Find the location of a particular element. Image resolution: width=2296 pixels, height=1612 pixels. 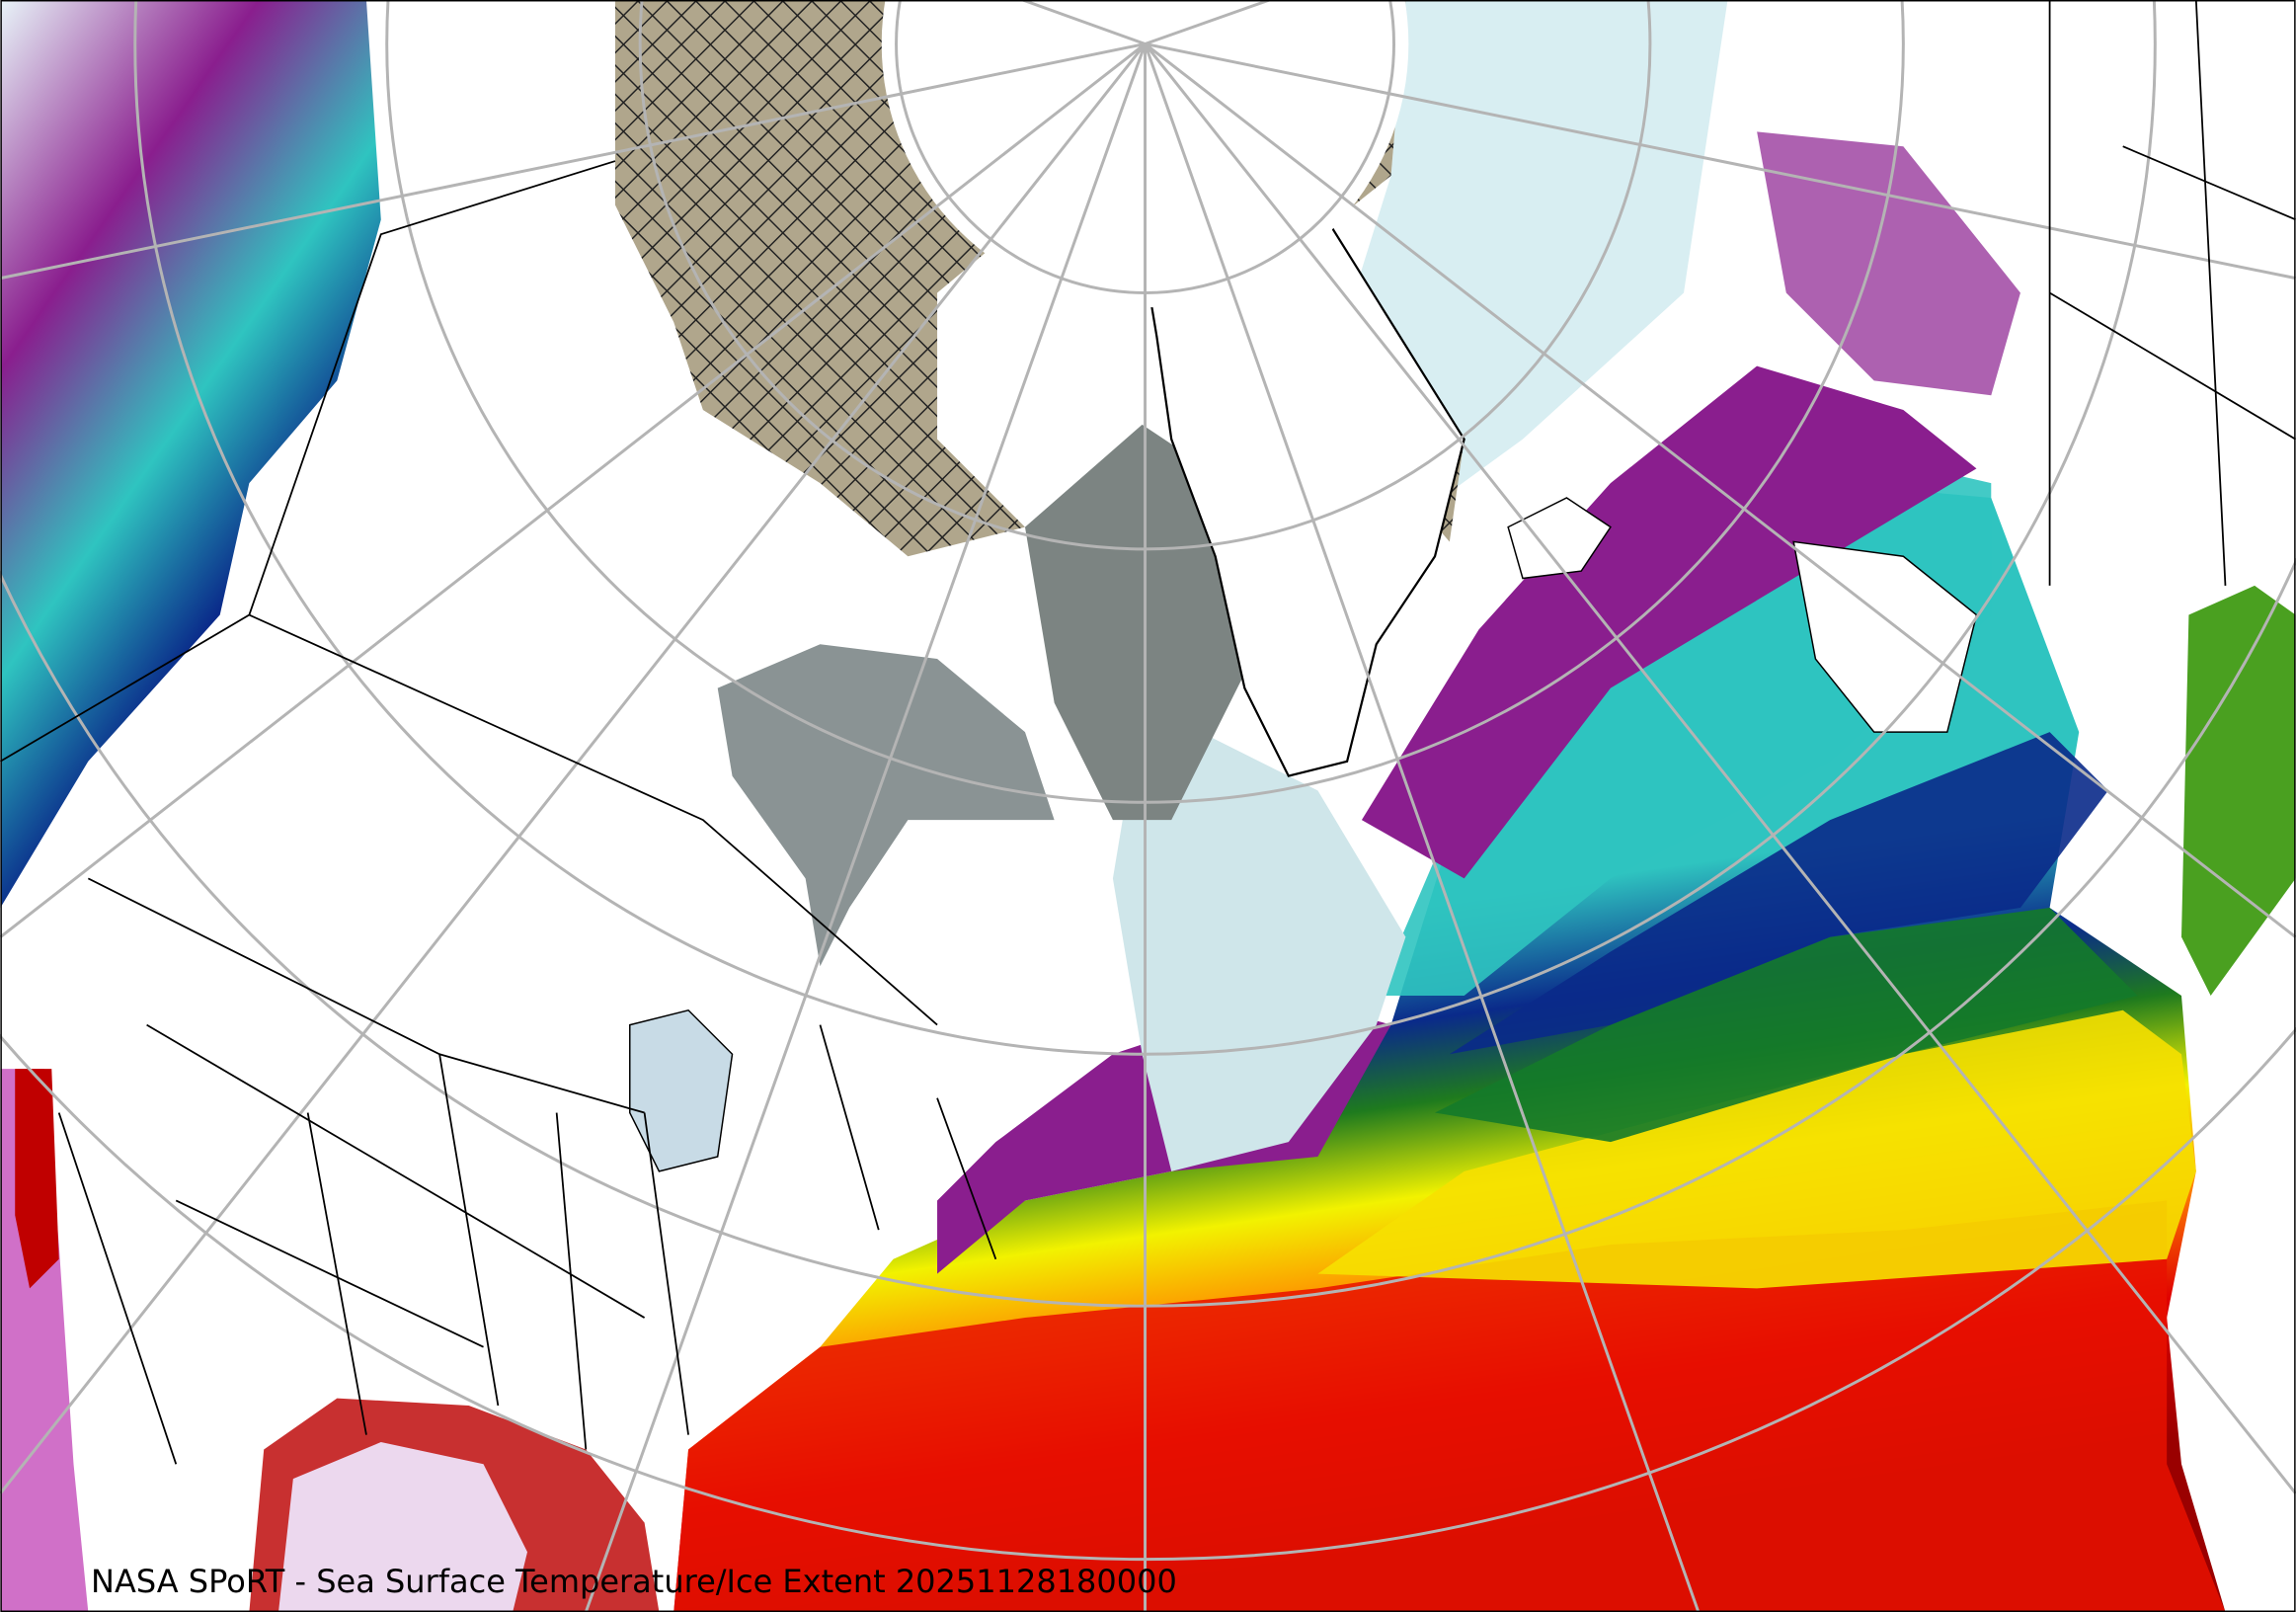

great-lakes is located at coordinates (682, 1090).